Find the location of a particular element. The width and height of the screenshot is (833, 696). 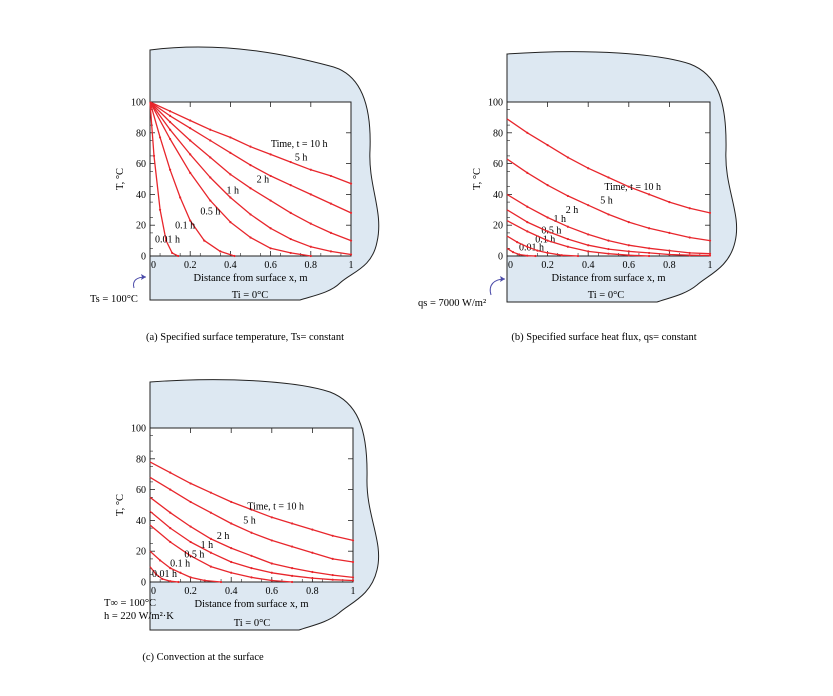

series-label: 2 h is located at coordinates (263, 180).